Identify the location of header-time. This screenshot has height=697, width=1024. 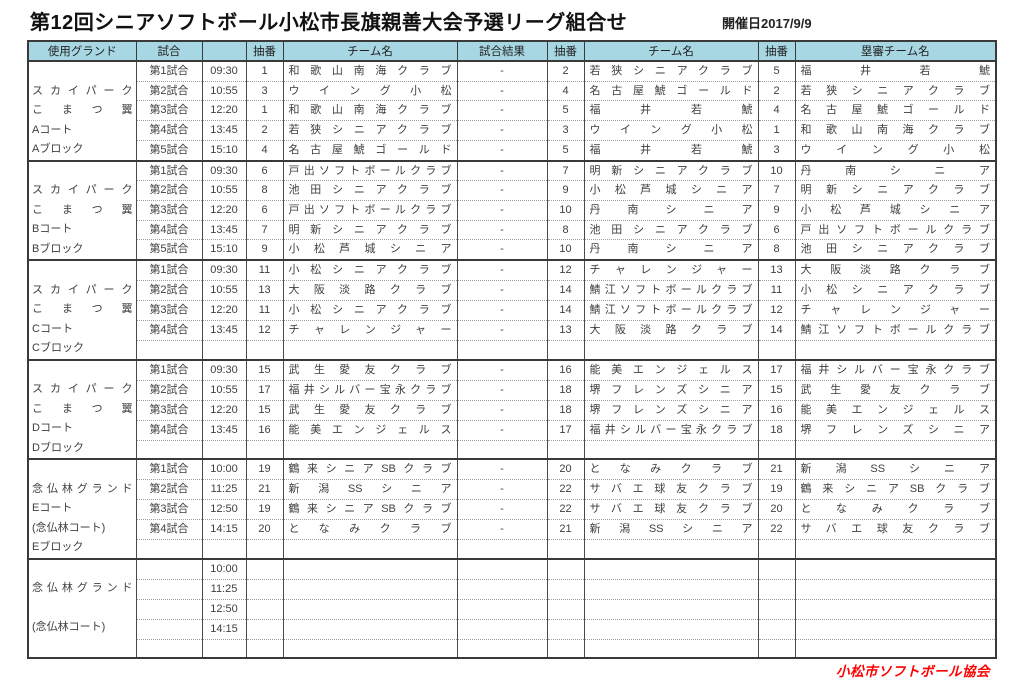
(223, 51).